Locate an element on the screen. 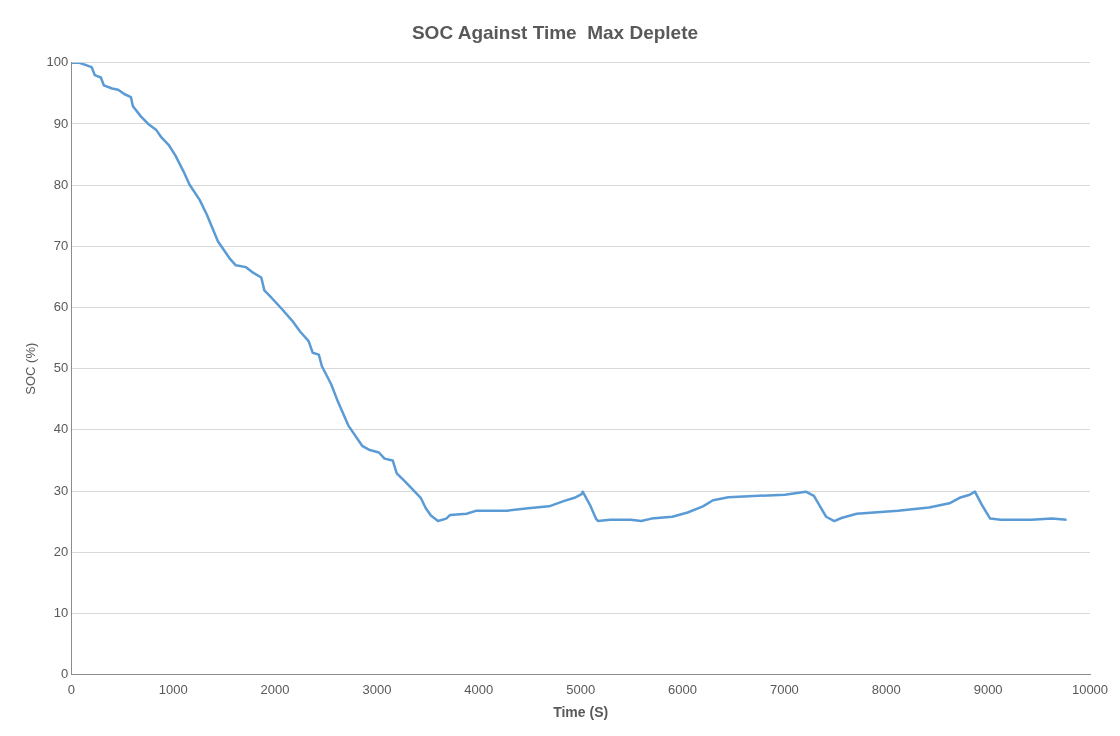  x-axis-title: Time (S) is located at coordinates (581, 712).